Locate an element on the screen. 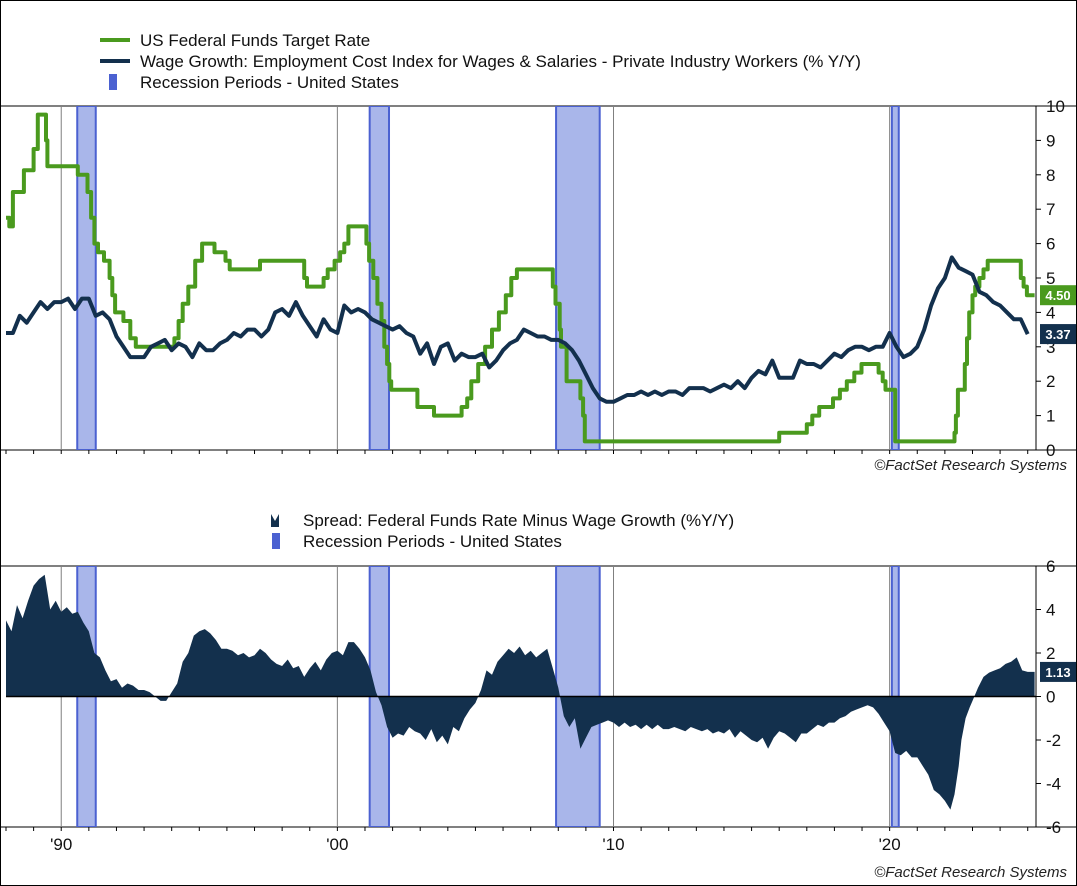 Image resolution: width=1077 pixels, height=886 pixels. badge-fed: 4.50 is located at coordinates (1058, 295).